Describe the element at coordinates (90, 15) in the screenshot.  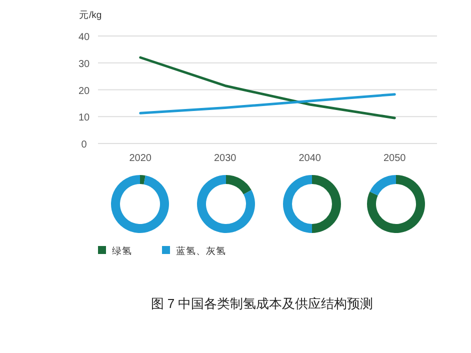
I see `y-axis-title: 元/kg` at that location.